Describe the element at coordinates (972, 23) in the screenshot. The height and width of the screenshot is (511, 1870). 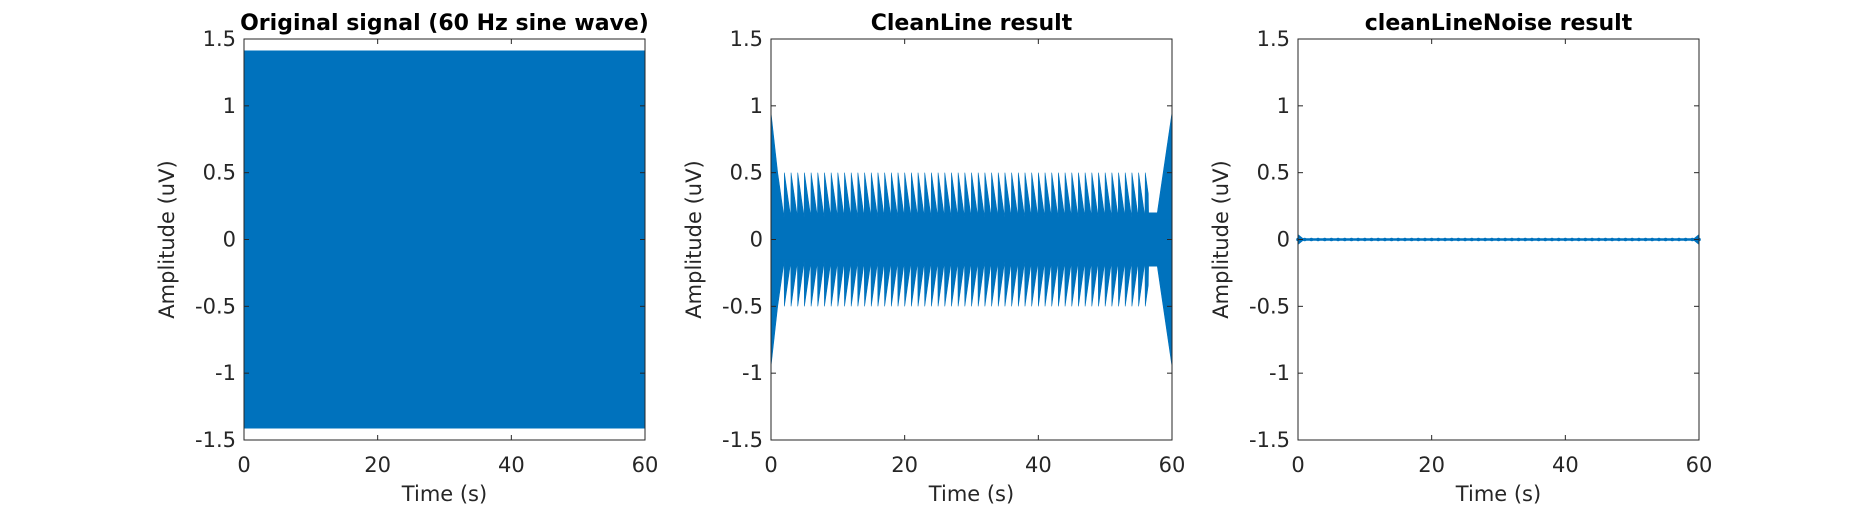
I see `chart-title: CleanLine result` at that location.